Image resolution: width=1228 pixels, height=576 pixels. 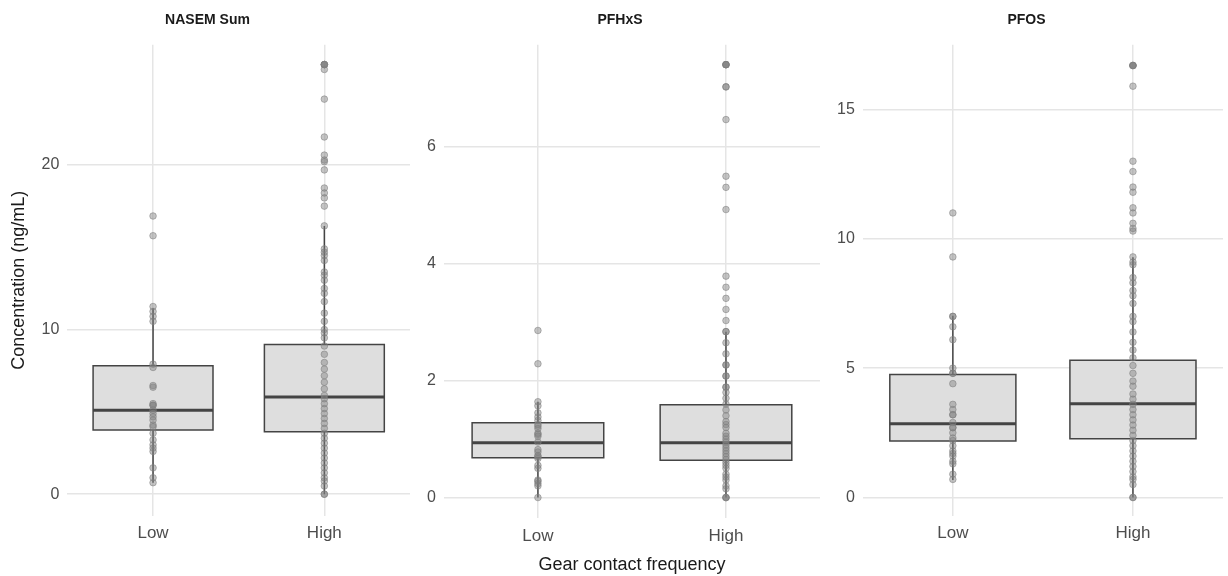 What do you see at coordinates (17, 280) in the screenshot?
I see `y-axis-title: Concentration (ng/mL)` at bounding box center [17, 280].